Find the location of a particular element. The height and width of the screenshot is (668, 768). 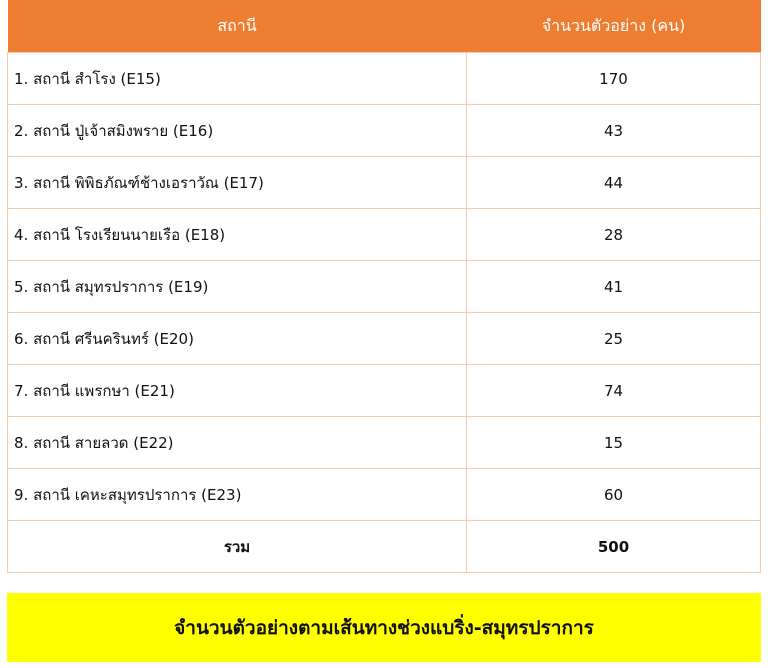

table-row: 4. สถานี โรงเรียนนายเรือ (E18) 28 is located at coordinates (384, 234).